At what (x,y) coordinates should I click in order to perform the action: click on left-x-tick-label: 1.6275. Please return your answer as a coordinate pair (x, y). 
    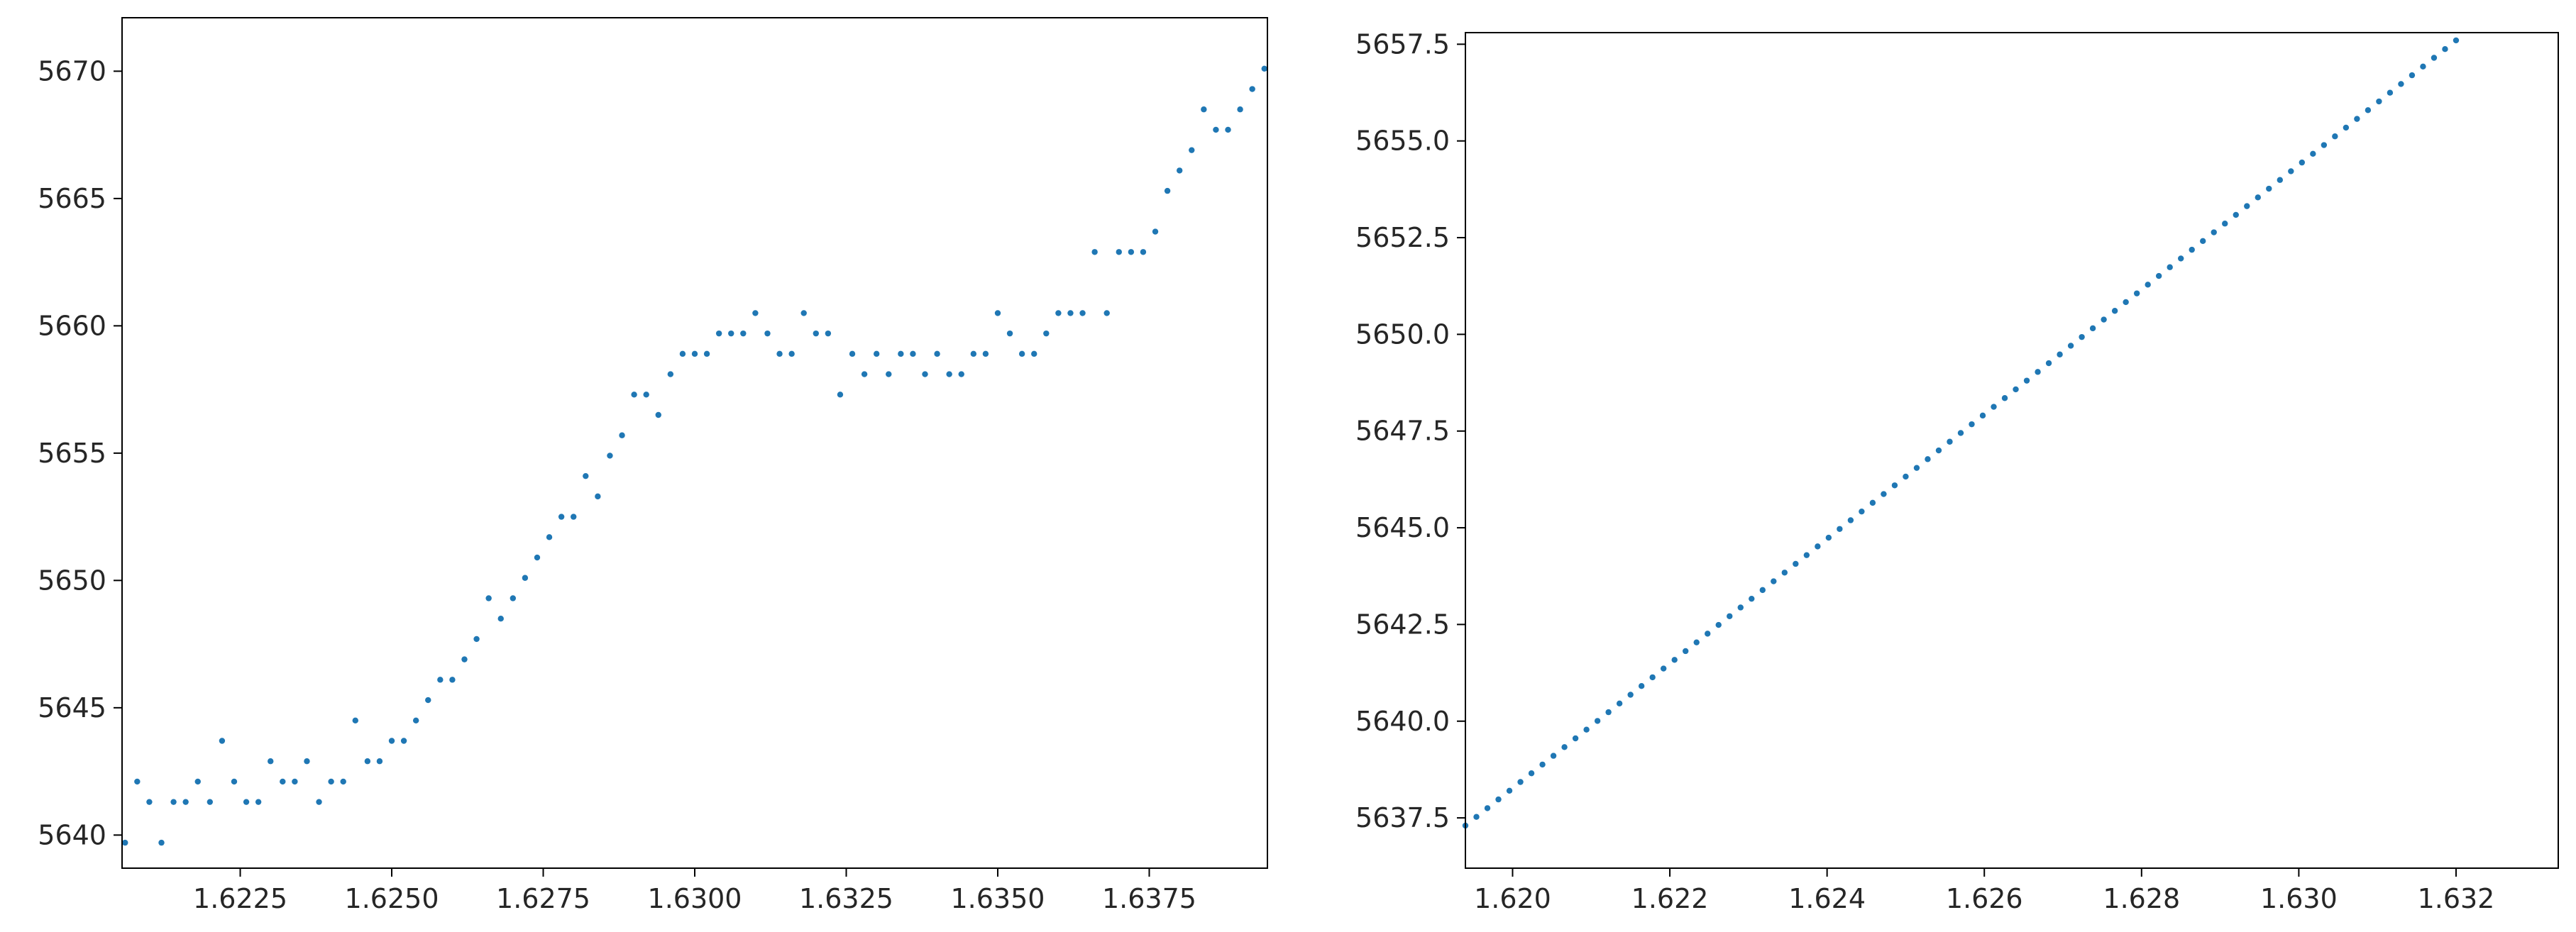
    Looking at the image, I should click on (543, 898).